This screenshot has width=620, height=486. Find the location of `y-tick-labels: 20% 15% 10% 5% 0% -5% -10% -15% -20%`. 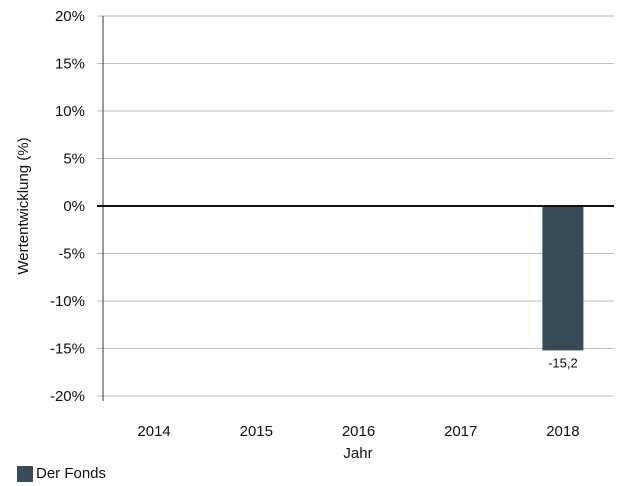

y-tick-labels: 20% 15% 10% 5% 0% -5% -10% -15% -20% is located at coordinates (67, 206).